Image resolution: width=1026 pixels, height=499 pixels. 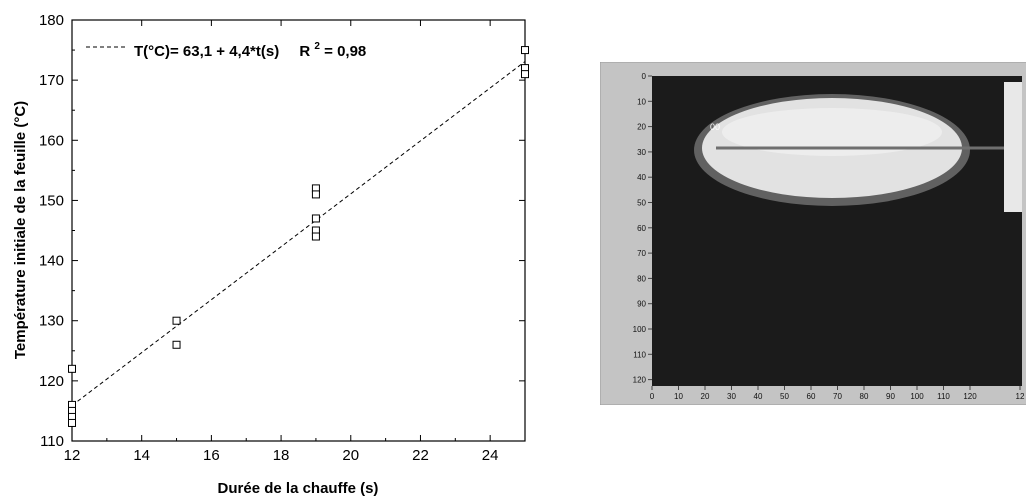 I want to click on thermal-x-tick-label: 12, so click(x=1020, y=396).